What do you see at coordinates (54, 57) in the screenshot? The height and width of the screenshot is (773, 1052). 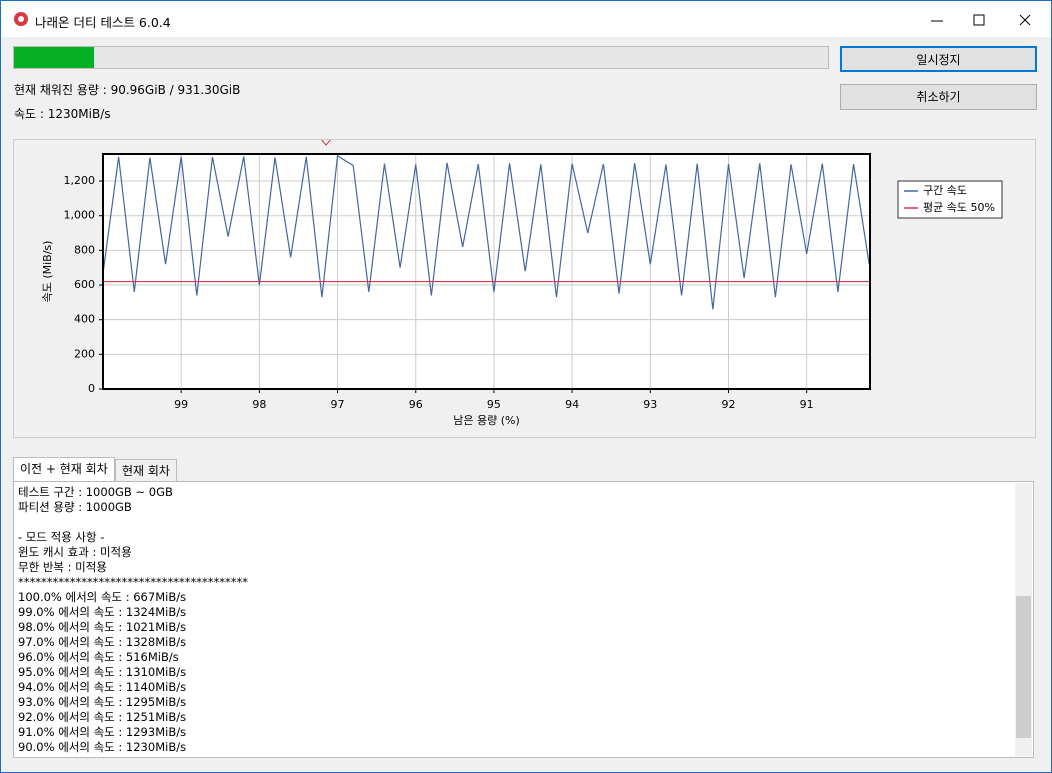 I see `progress-fill` at bounding box center [54, 57].